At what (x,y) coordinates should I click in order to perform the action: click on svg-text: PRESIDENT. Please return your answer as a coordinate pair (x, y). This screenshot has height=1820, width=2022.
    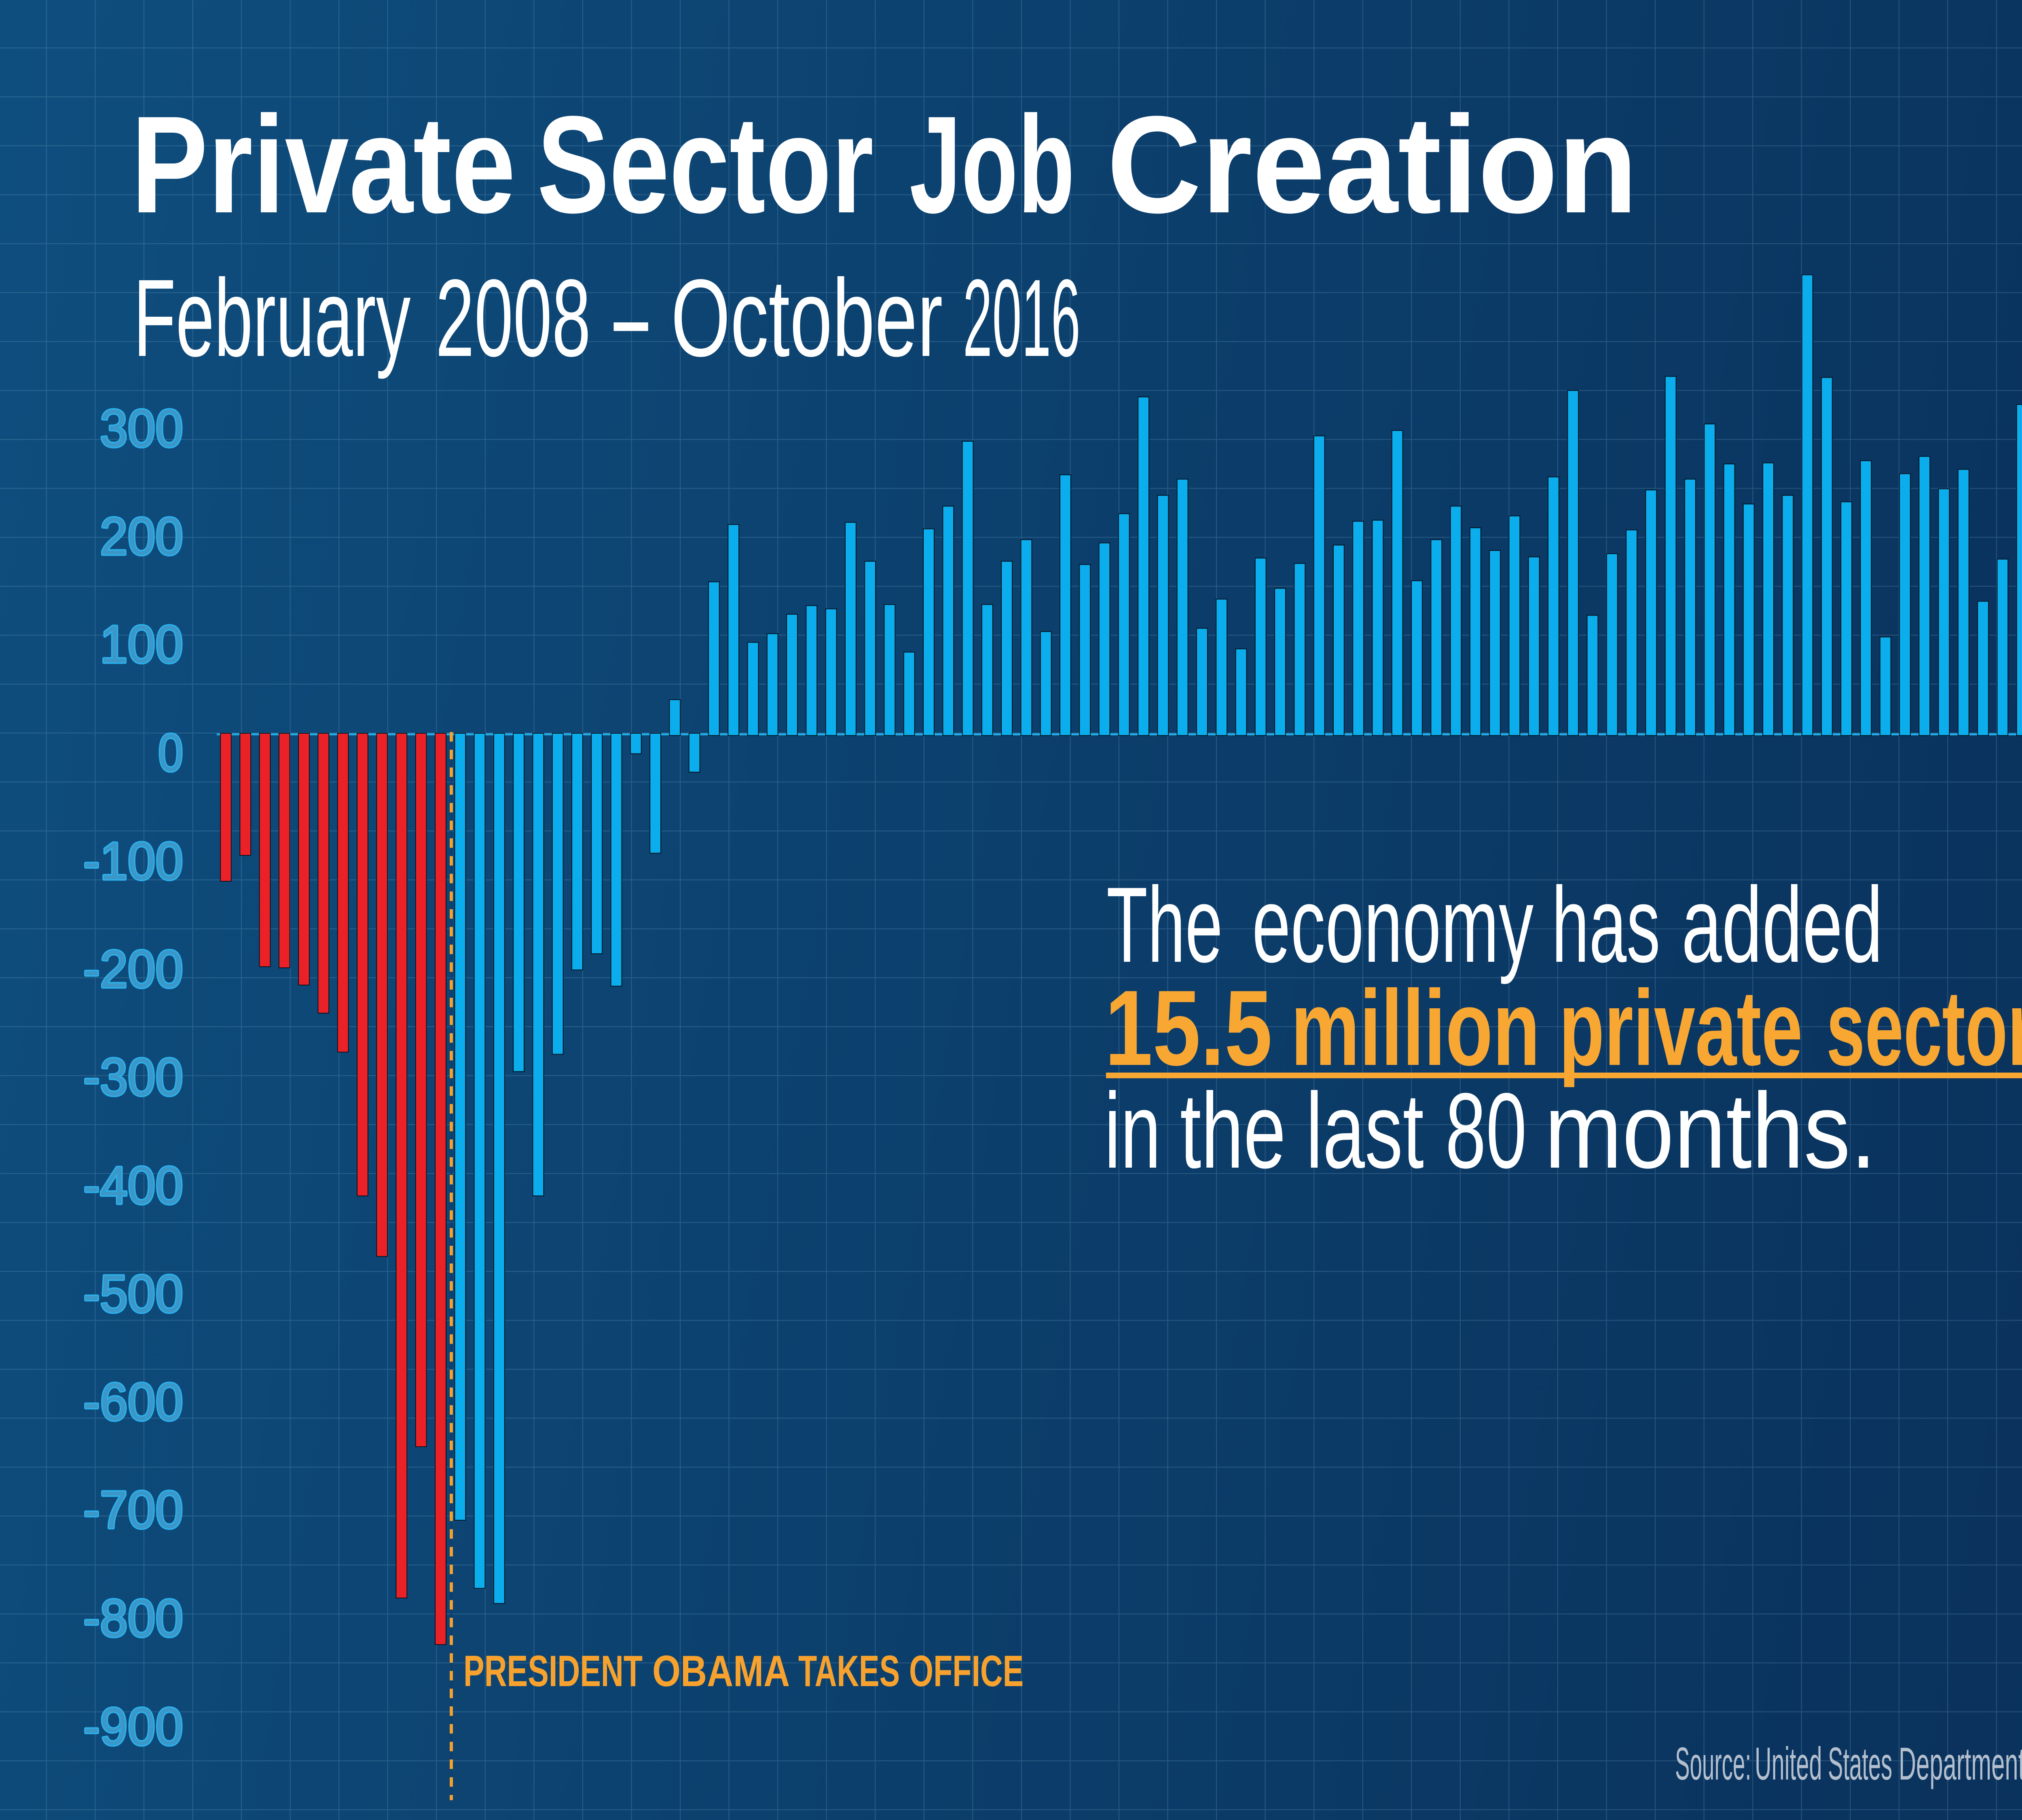
    Looking at the image, I should click on (553, 1671).